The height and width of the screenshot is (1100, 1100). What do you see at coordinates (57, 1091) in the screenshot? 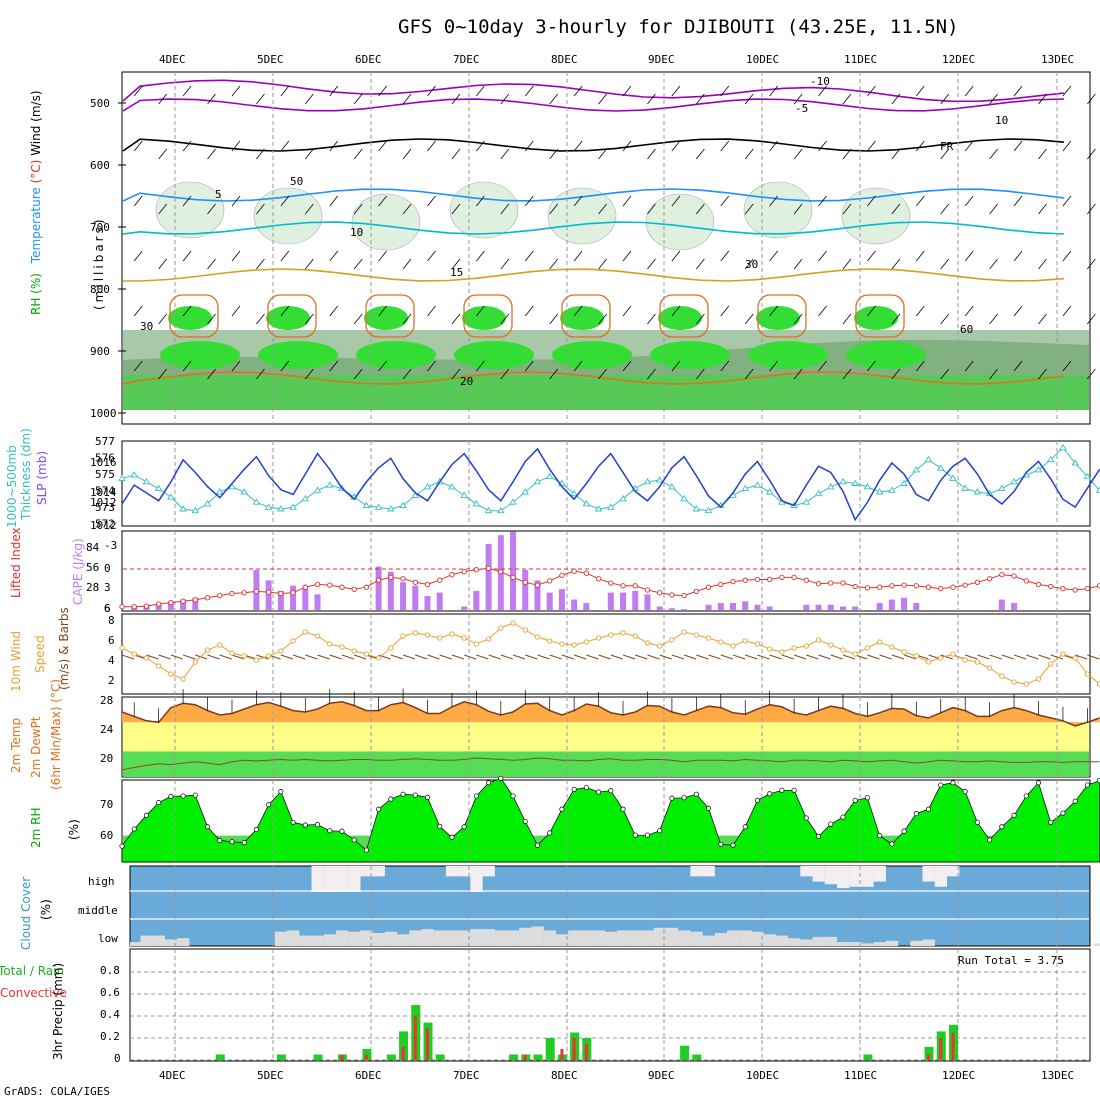
I see `grads-credit: GrADS: COLA/IGES` at bounding box center [57, 1091].